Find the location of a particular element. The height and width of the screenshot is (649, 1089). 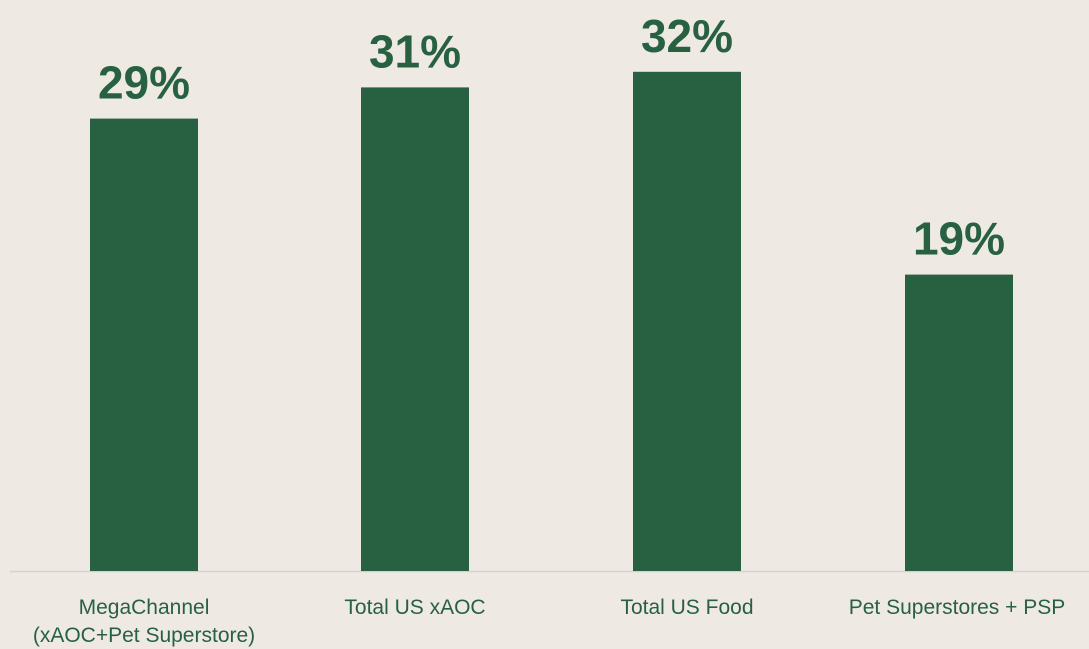

value-label: 31% is located at coordinates (415, 51).